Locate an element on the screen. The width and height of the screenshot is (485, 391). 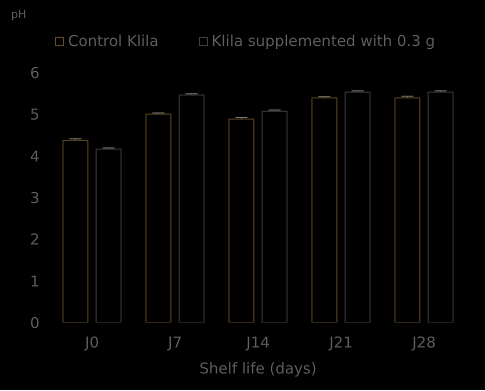
y-tick-label: 2 is located at coordinates (35, 239).